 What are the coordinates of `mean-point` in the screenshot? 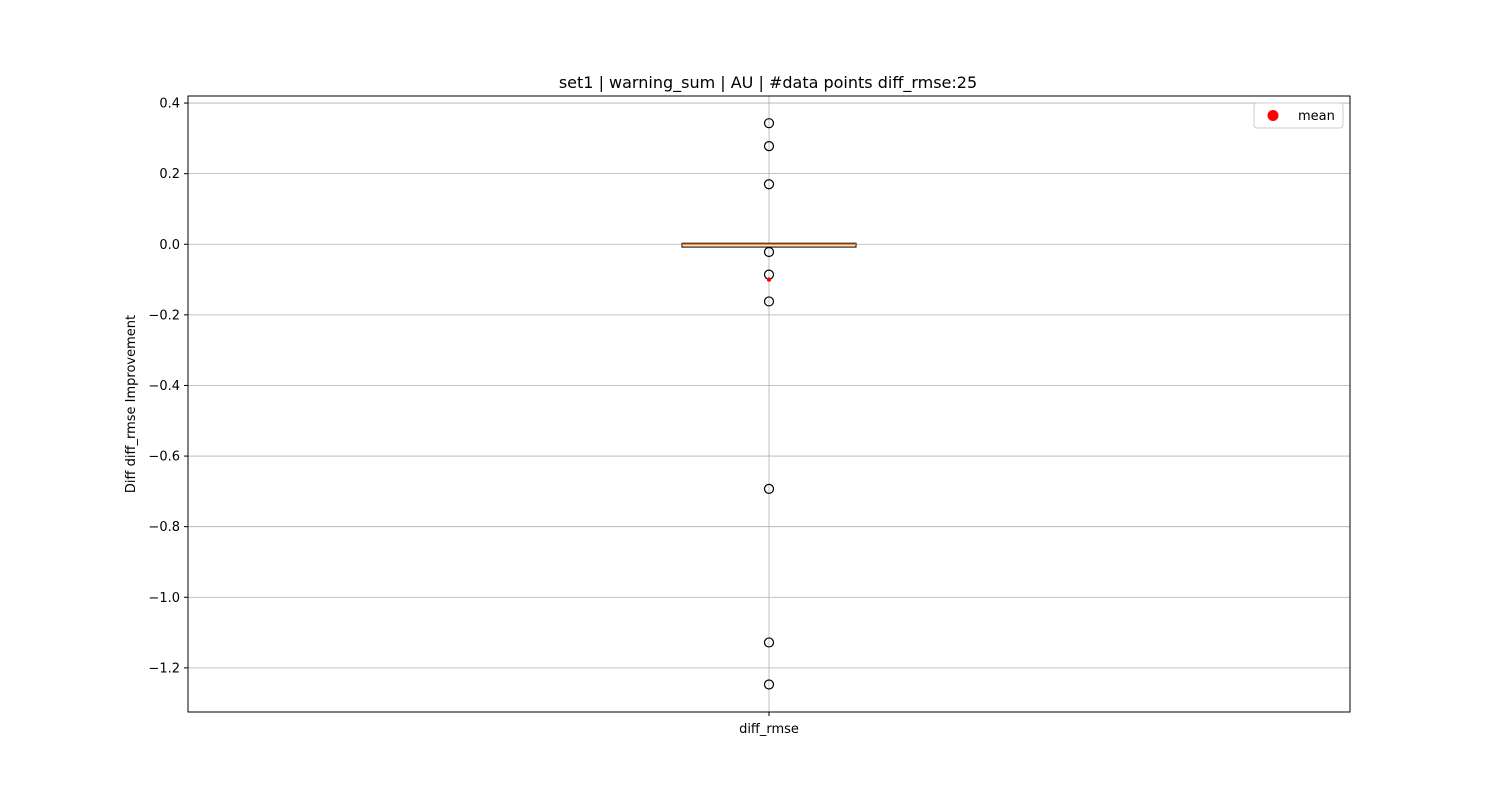 It's located at (769, 279).